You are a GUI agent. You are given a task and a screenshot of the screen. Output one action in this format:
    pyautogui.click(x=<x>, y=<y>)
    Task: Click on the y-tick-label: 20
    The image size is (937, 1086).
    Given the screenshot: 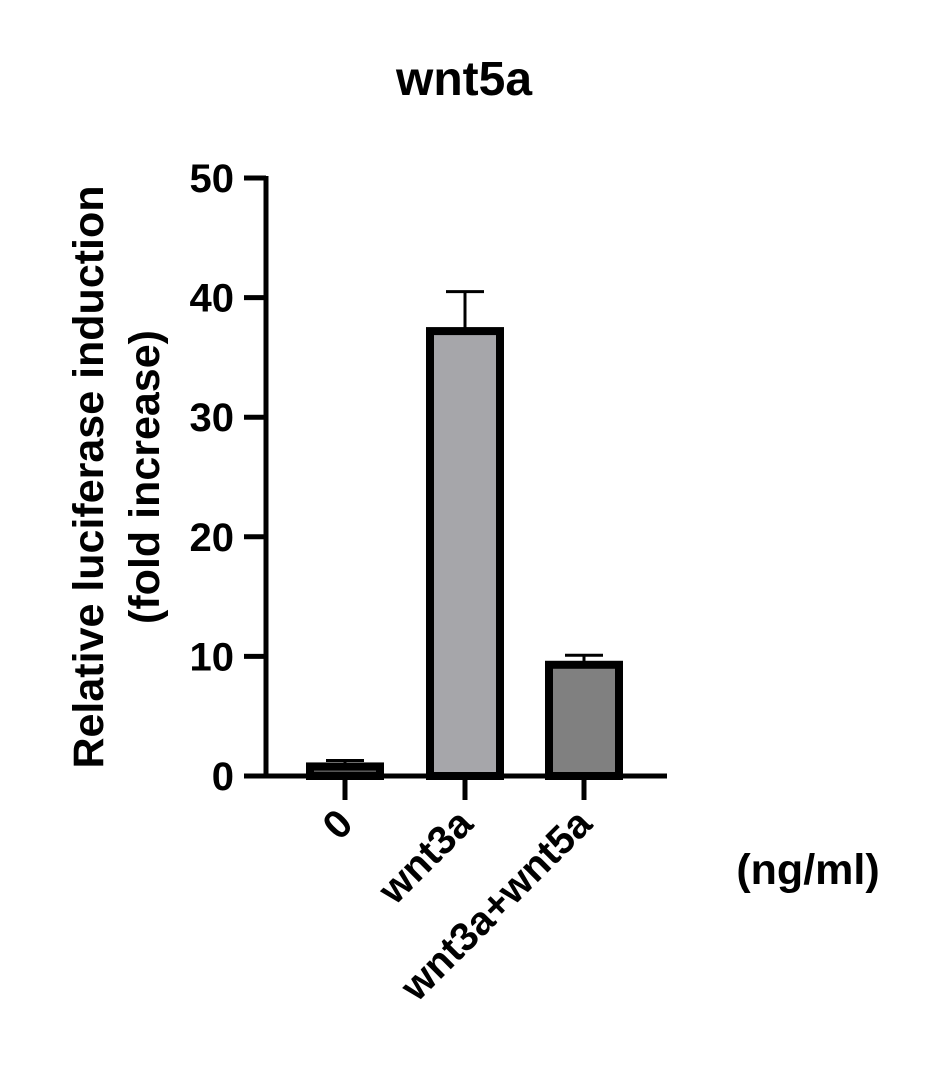 What is the action you would take?
    pyautogui.click(x=212, y=538)
    